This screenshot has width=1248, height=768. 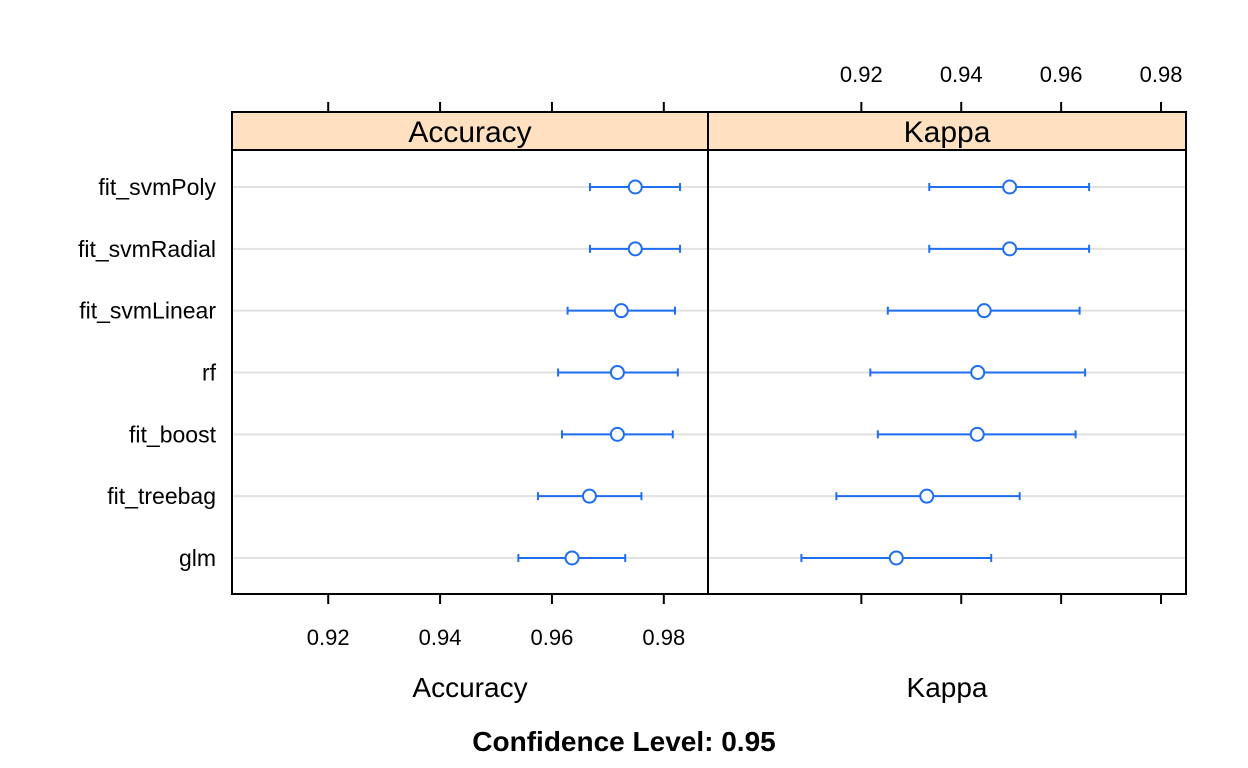 I want to click on strip-label: Accuracy, so click(x=469, y=132).